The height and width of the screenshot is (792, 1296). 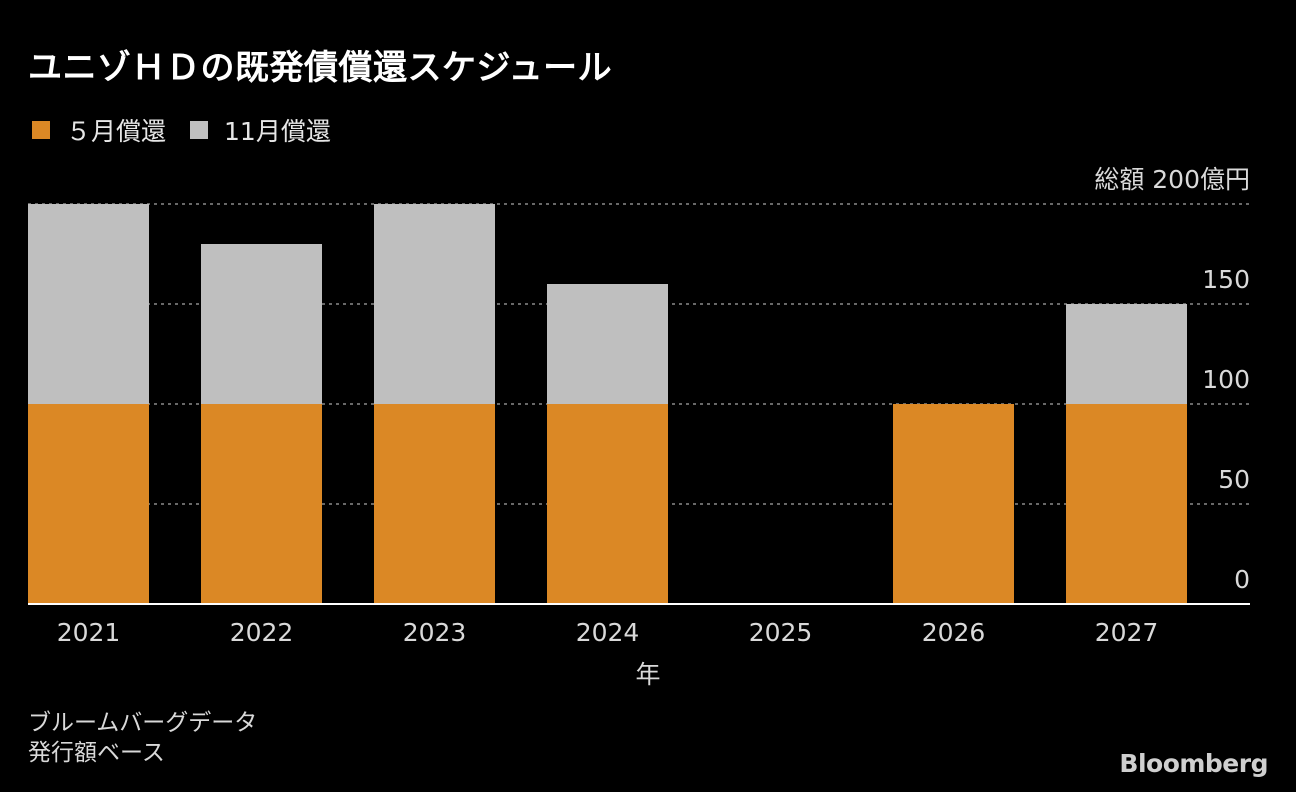 I want to click on legend-swatch-may, so click(x=41, y=130).